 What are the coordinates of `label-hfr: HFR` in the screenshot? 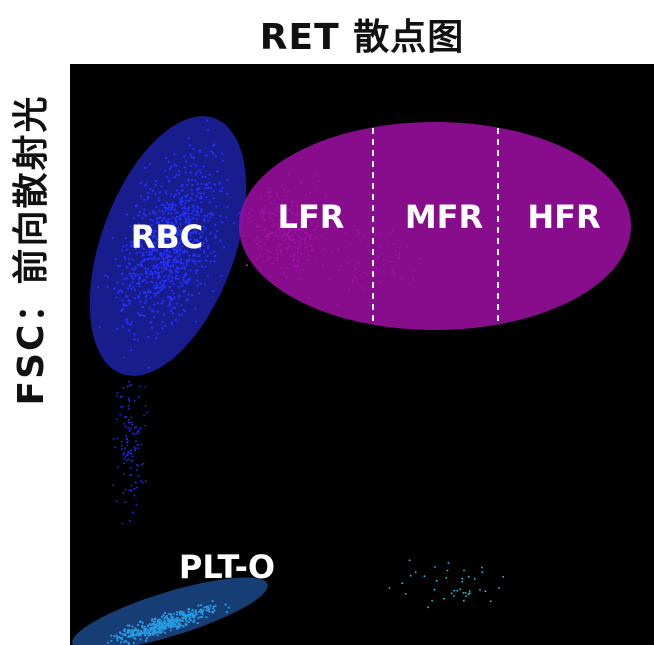 It's located at (563, 217).